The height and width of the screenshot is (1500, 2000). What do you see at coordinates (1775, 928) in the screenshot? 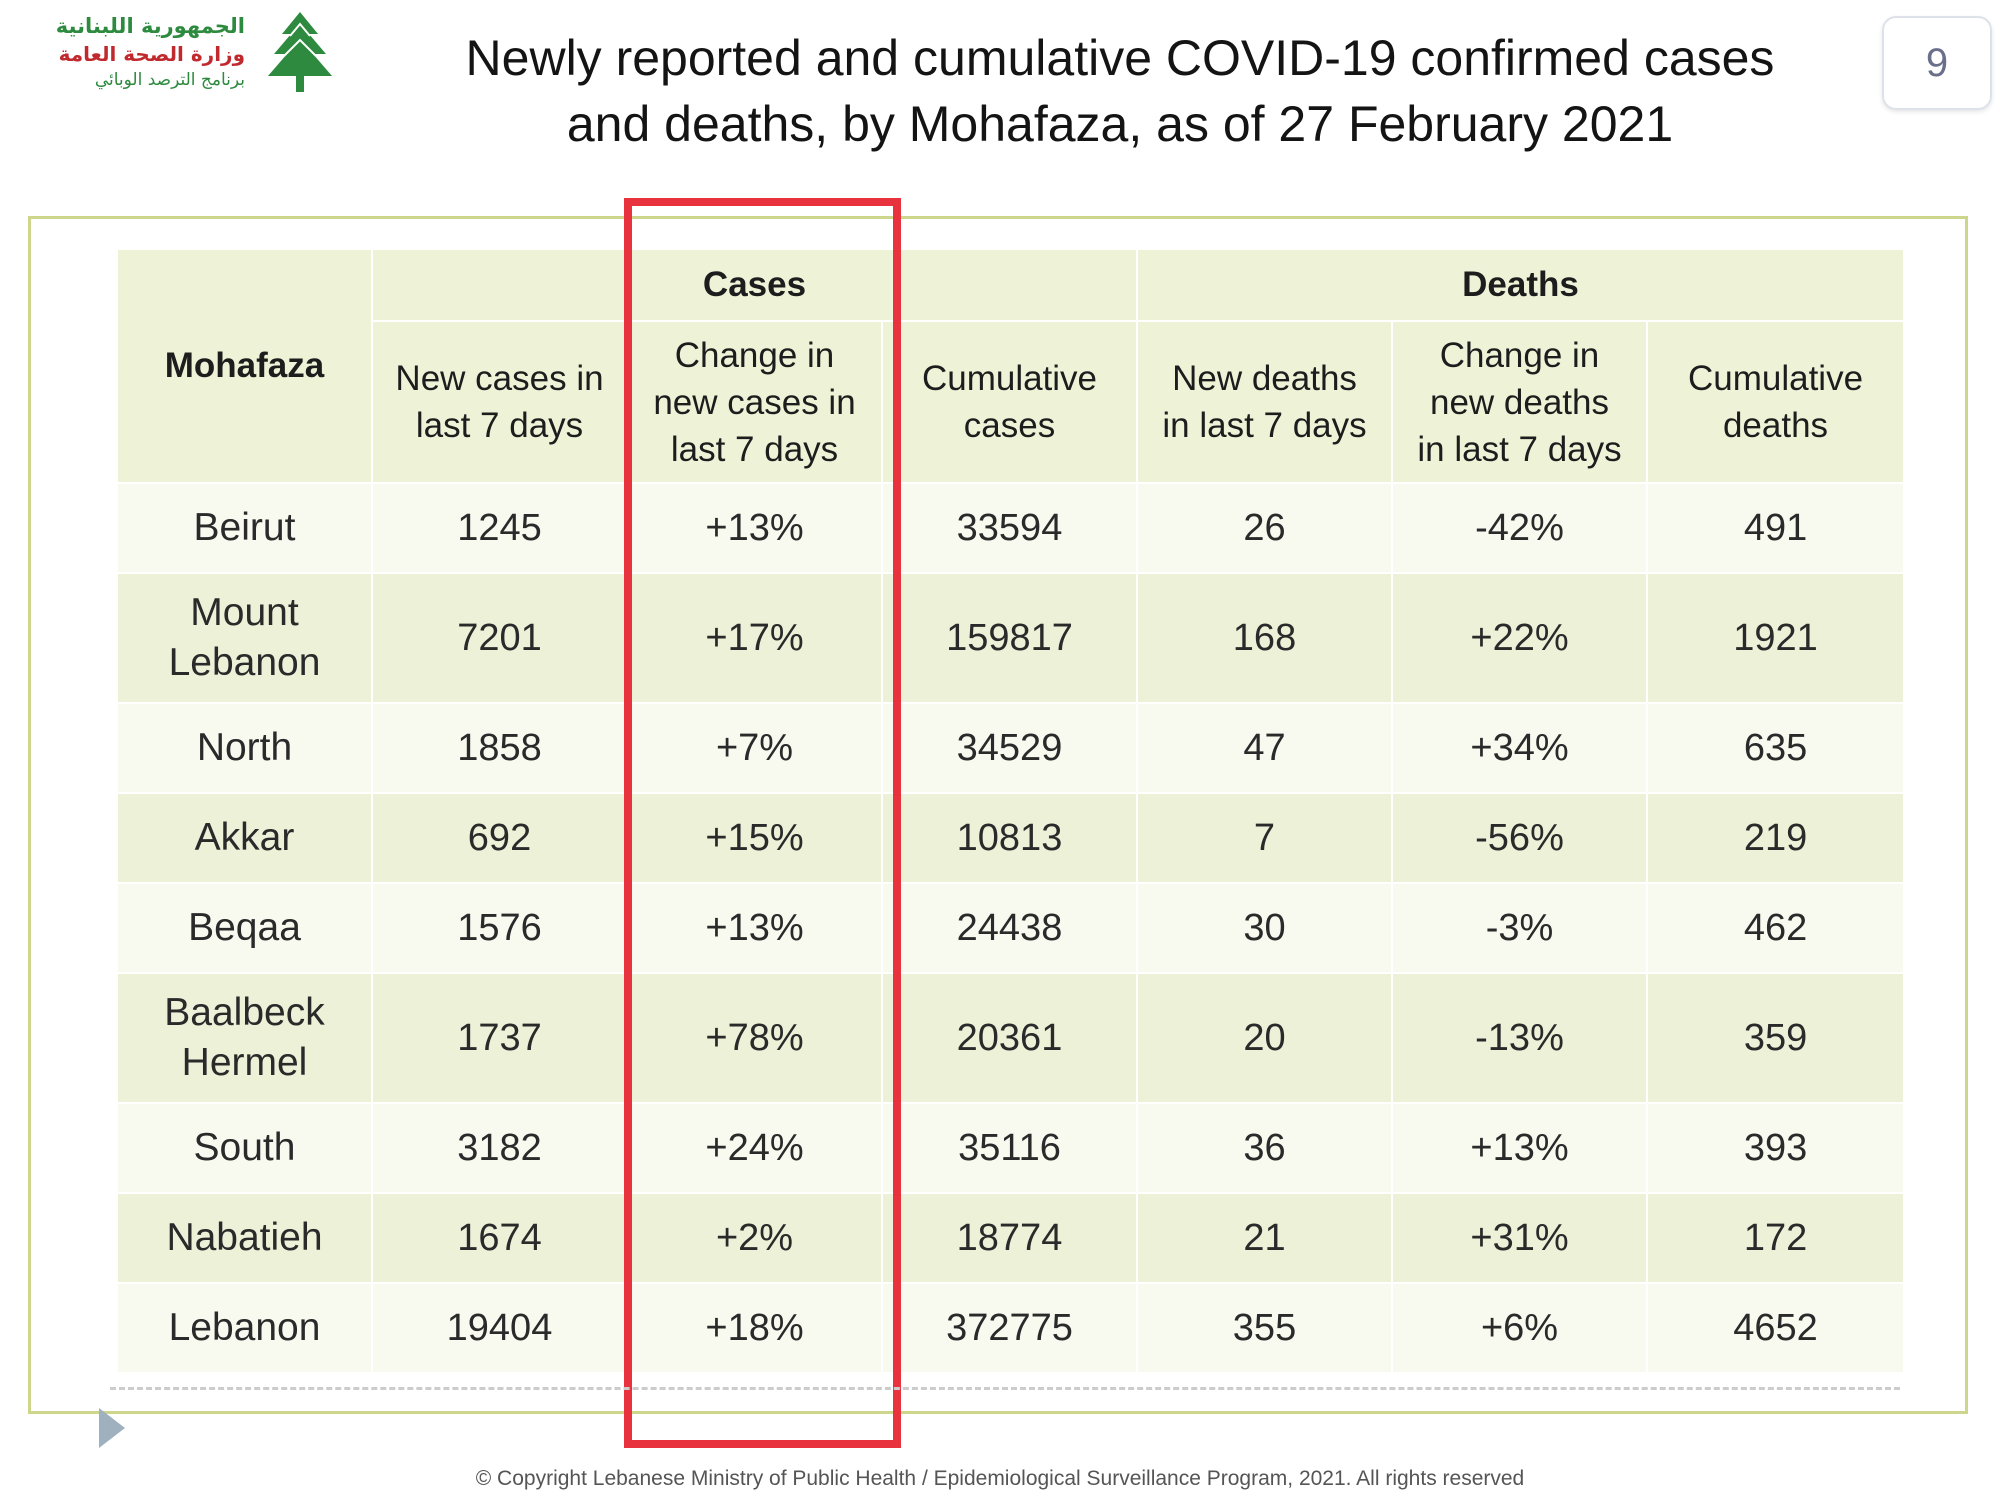
I see `cumulative-deaths-cell: 462` at bounding box center [1775, 928].